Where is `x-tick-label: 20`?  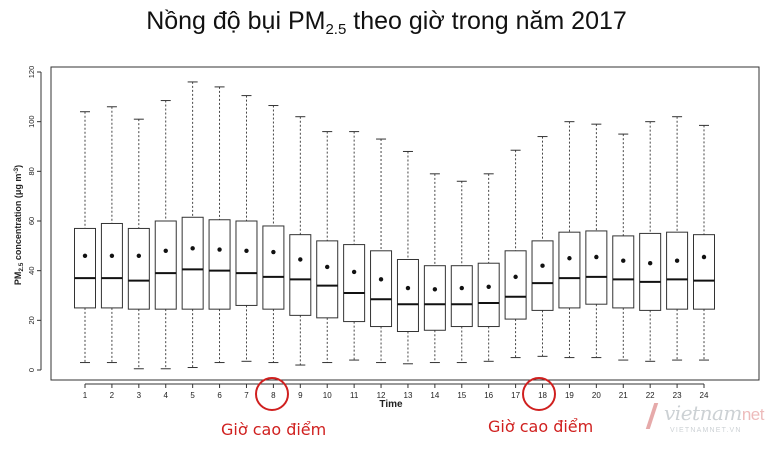 x-tick-label: 20 is located at coordinates (596, 395).